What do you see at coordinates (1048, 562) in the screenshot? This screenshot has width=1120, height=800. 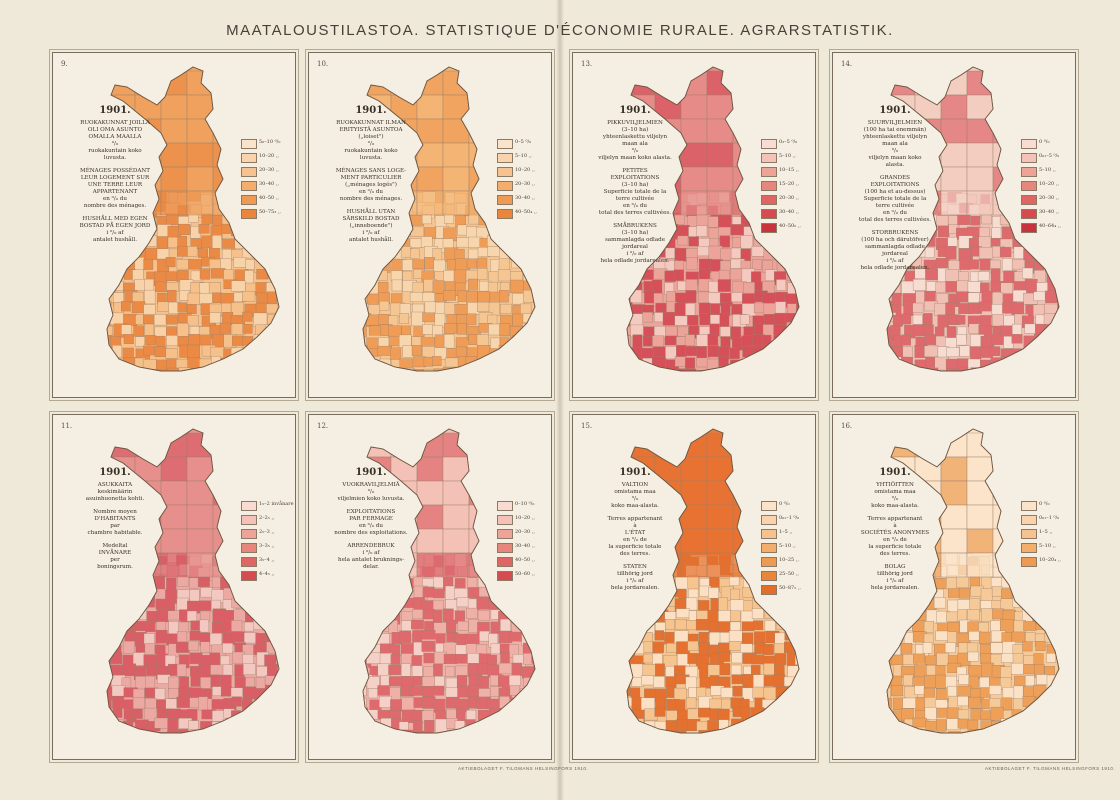 I see `legend-entry: 10–20₄ ,,` at bounding box center [1048, 562].